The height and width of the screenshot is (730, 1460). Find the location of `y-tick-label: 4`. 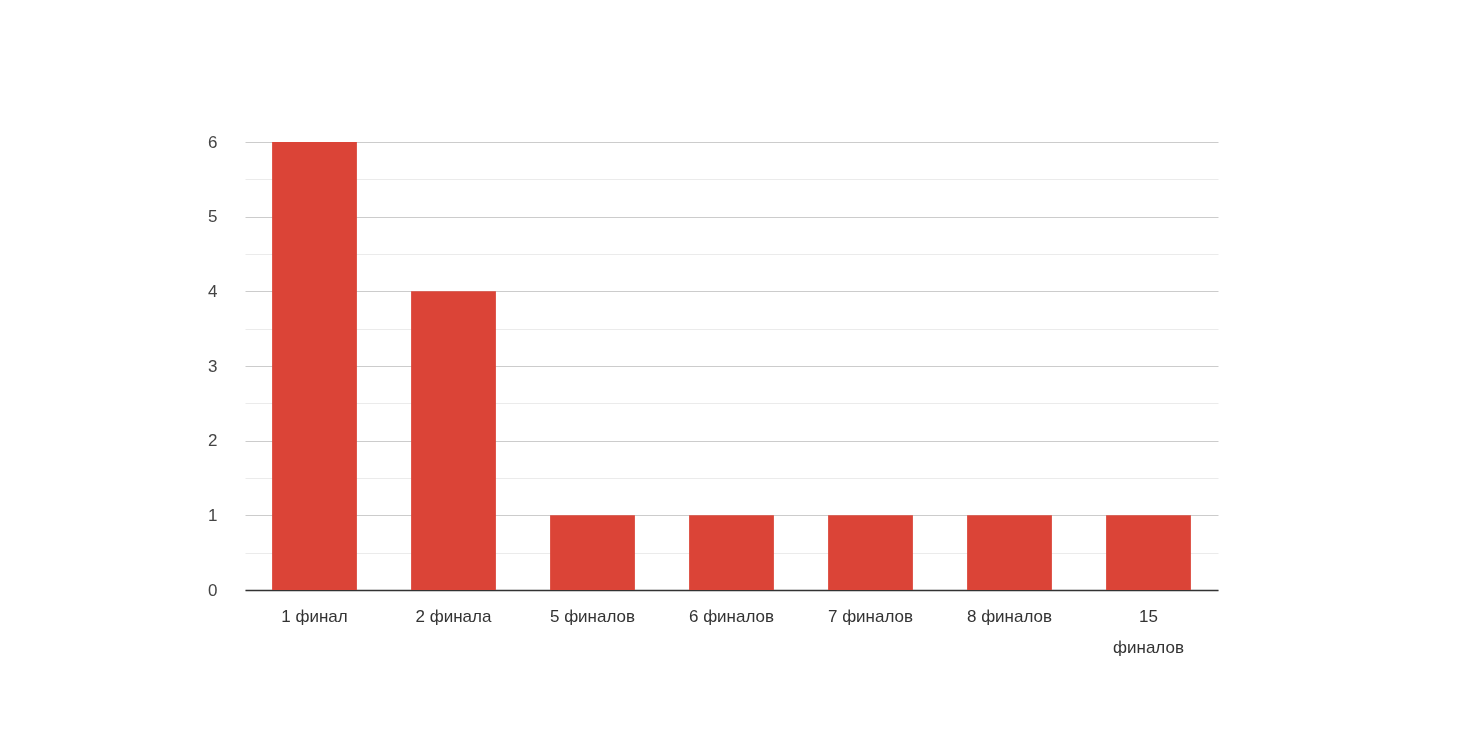

y-tick-label: 4 is located at coordinates (213, 291).